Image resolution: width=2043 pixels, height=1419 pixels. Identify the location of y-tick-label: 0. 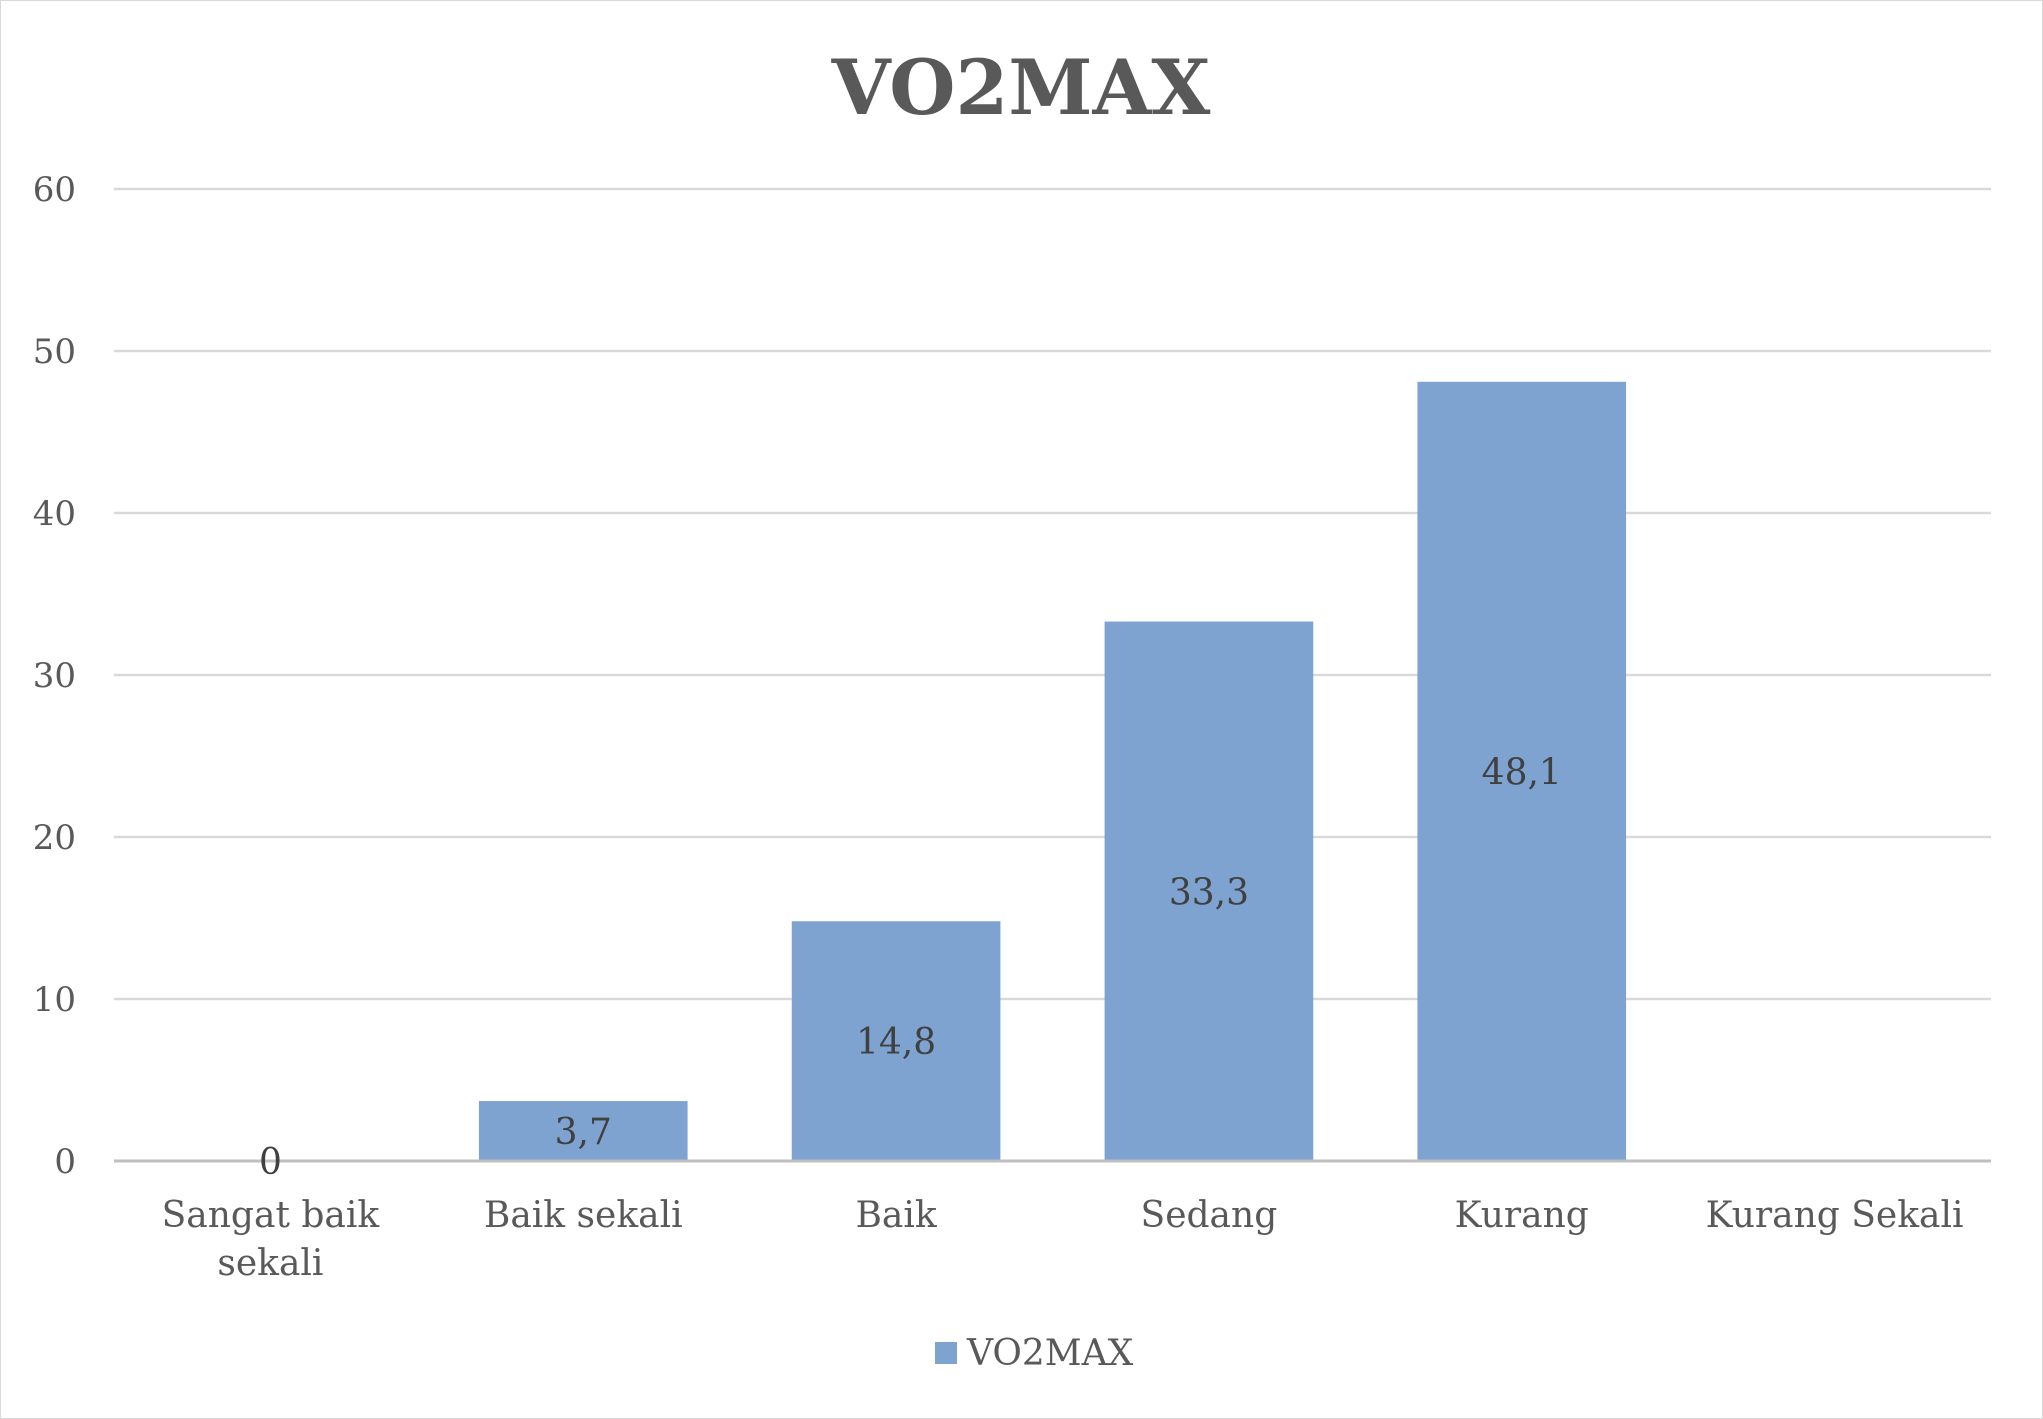
(65, 1162).